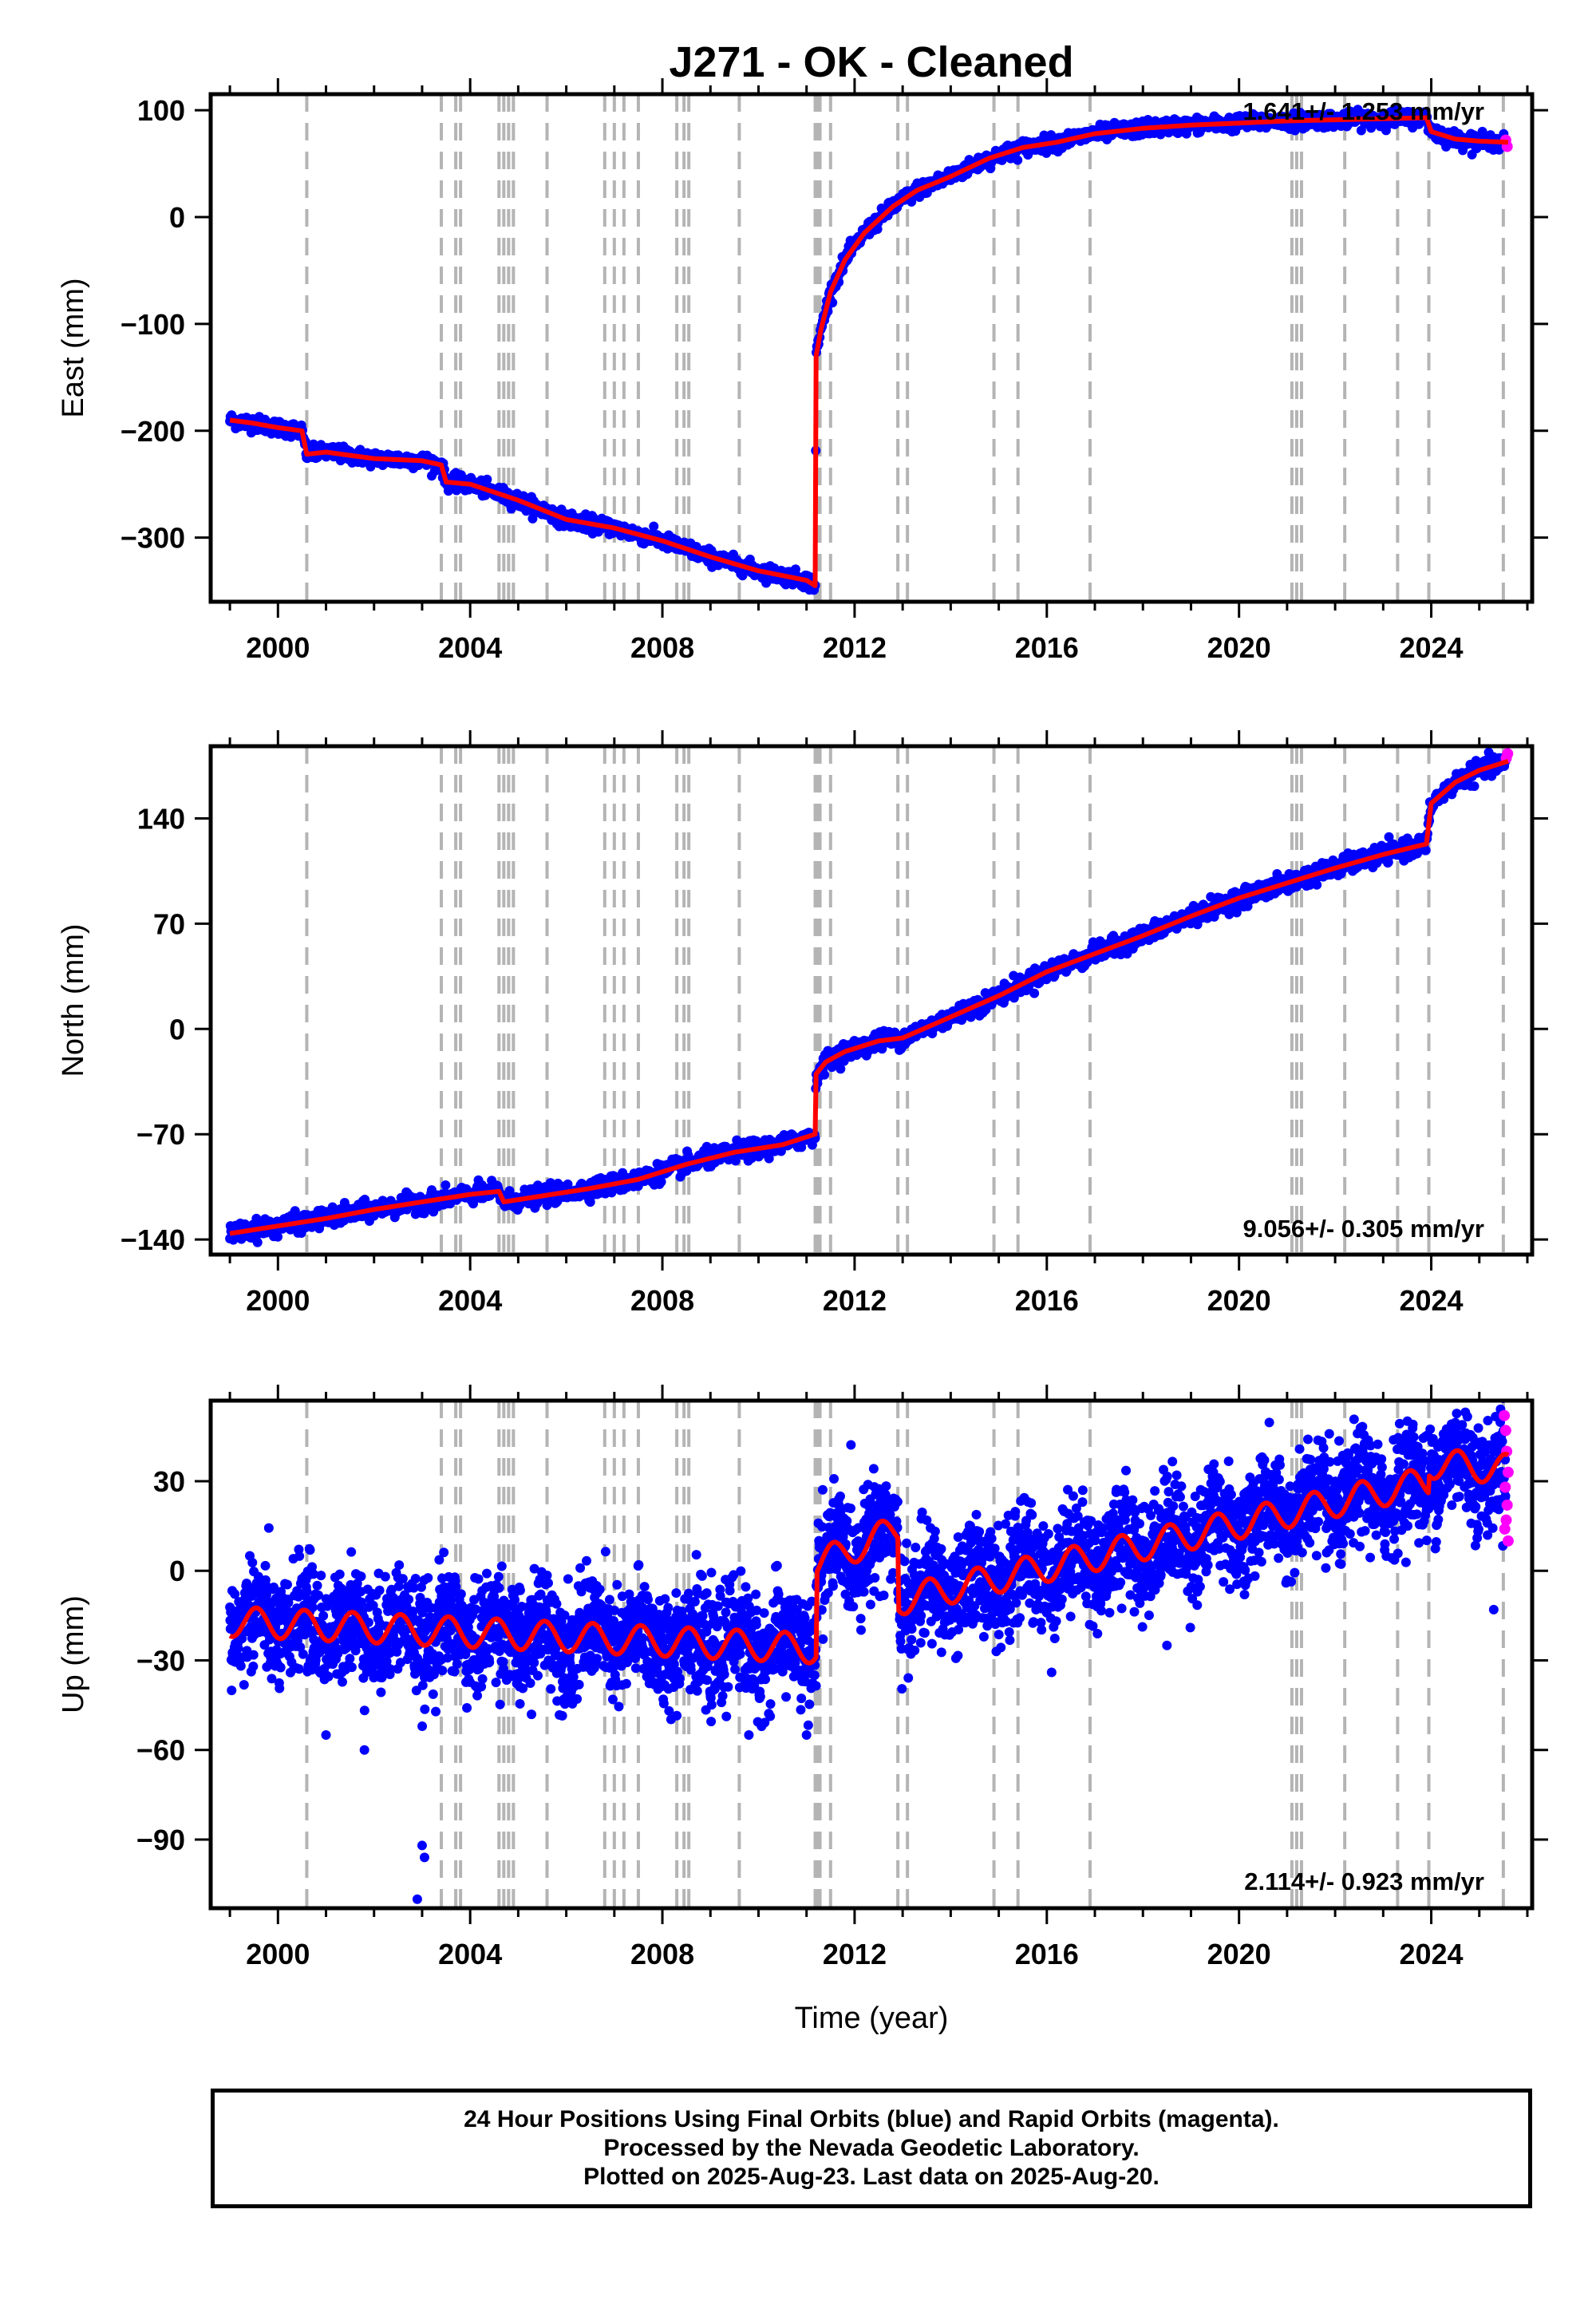 The width and height of the screenshot is (1596, 2316). I want to click on y-tick-label: −100, so click(152, 324).